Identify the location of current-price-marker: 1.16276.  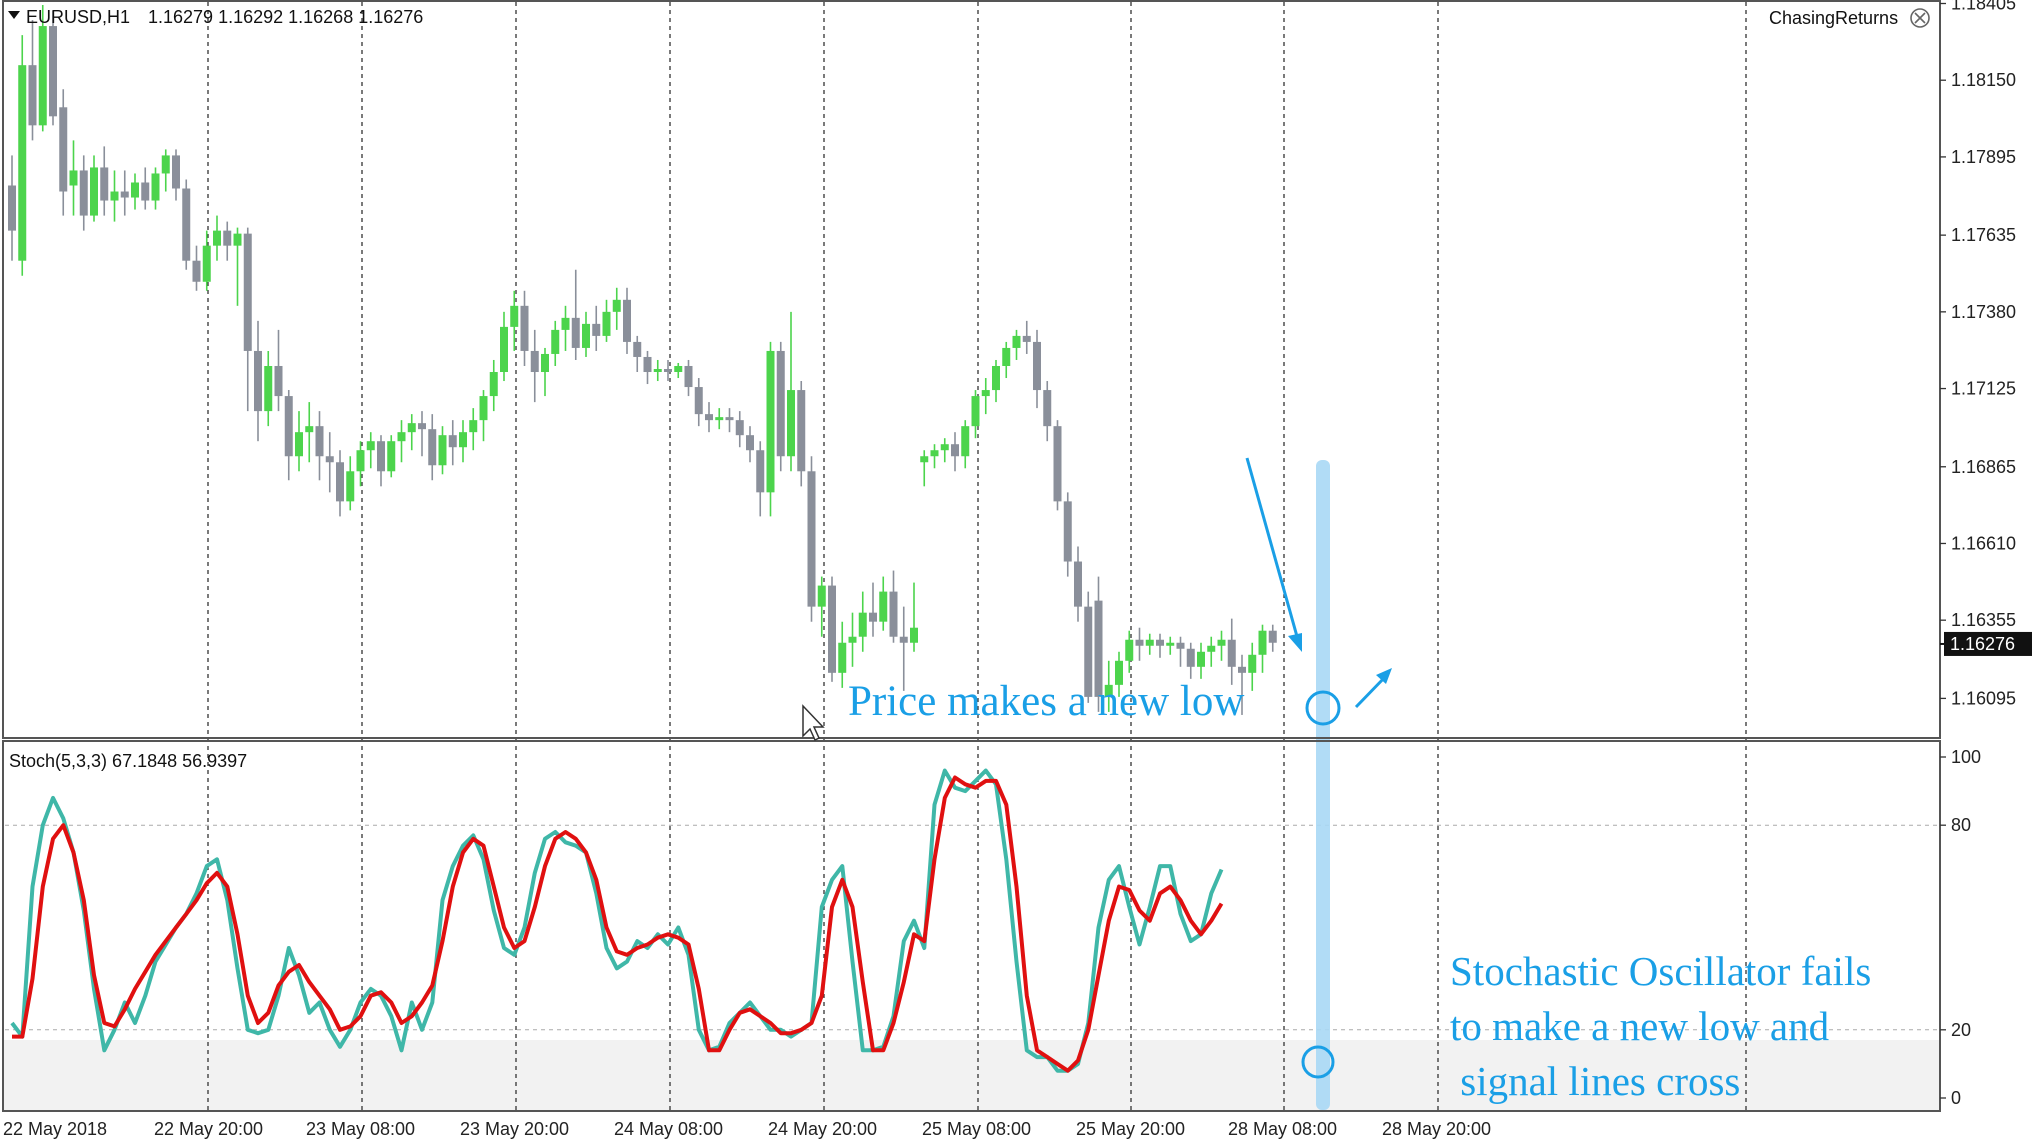
(1986, 643).